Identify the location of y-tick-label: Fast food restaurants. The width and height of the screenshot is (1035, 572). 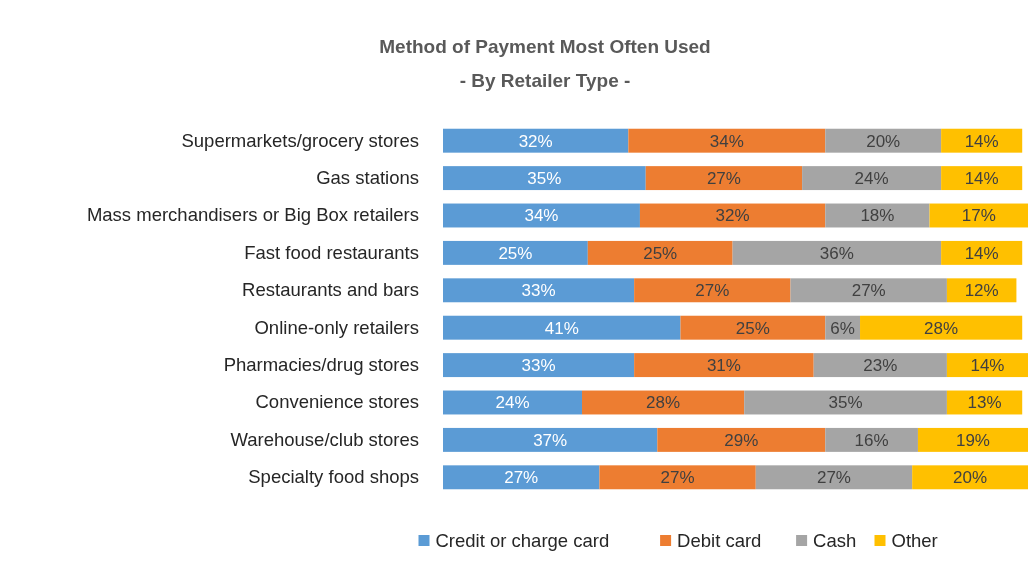
(331, 252).